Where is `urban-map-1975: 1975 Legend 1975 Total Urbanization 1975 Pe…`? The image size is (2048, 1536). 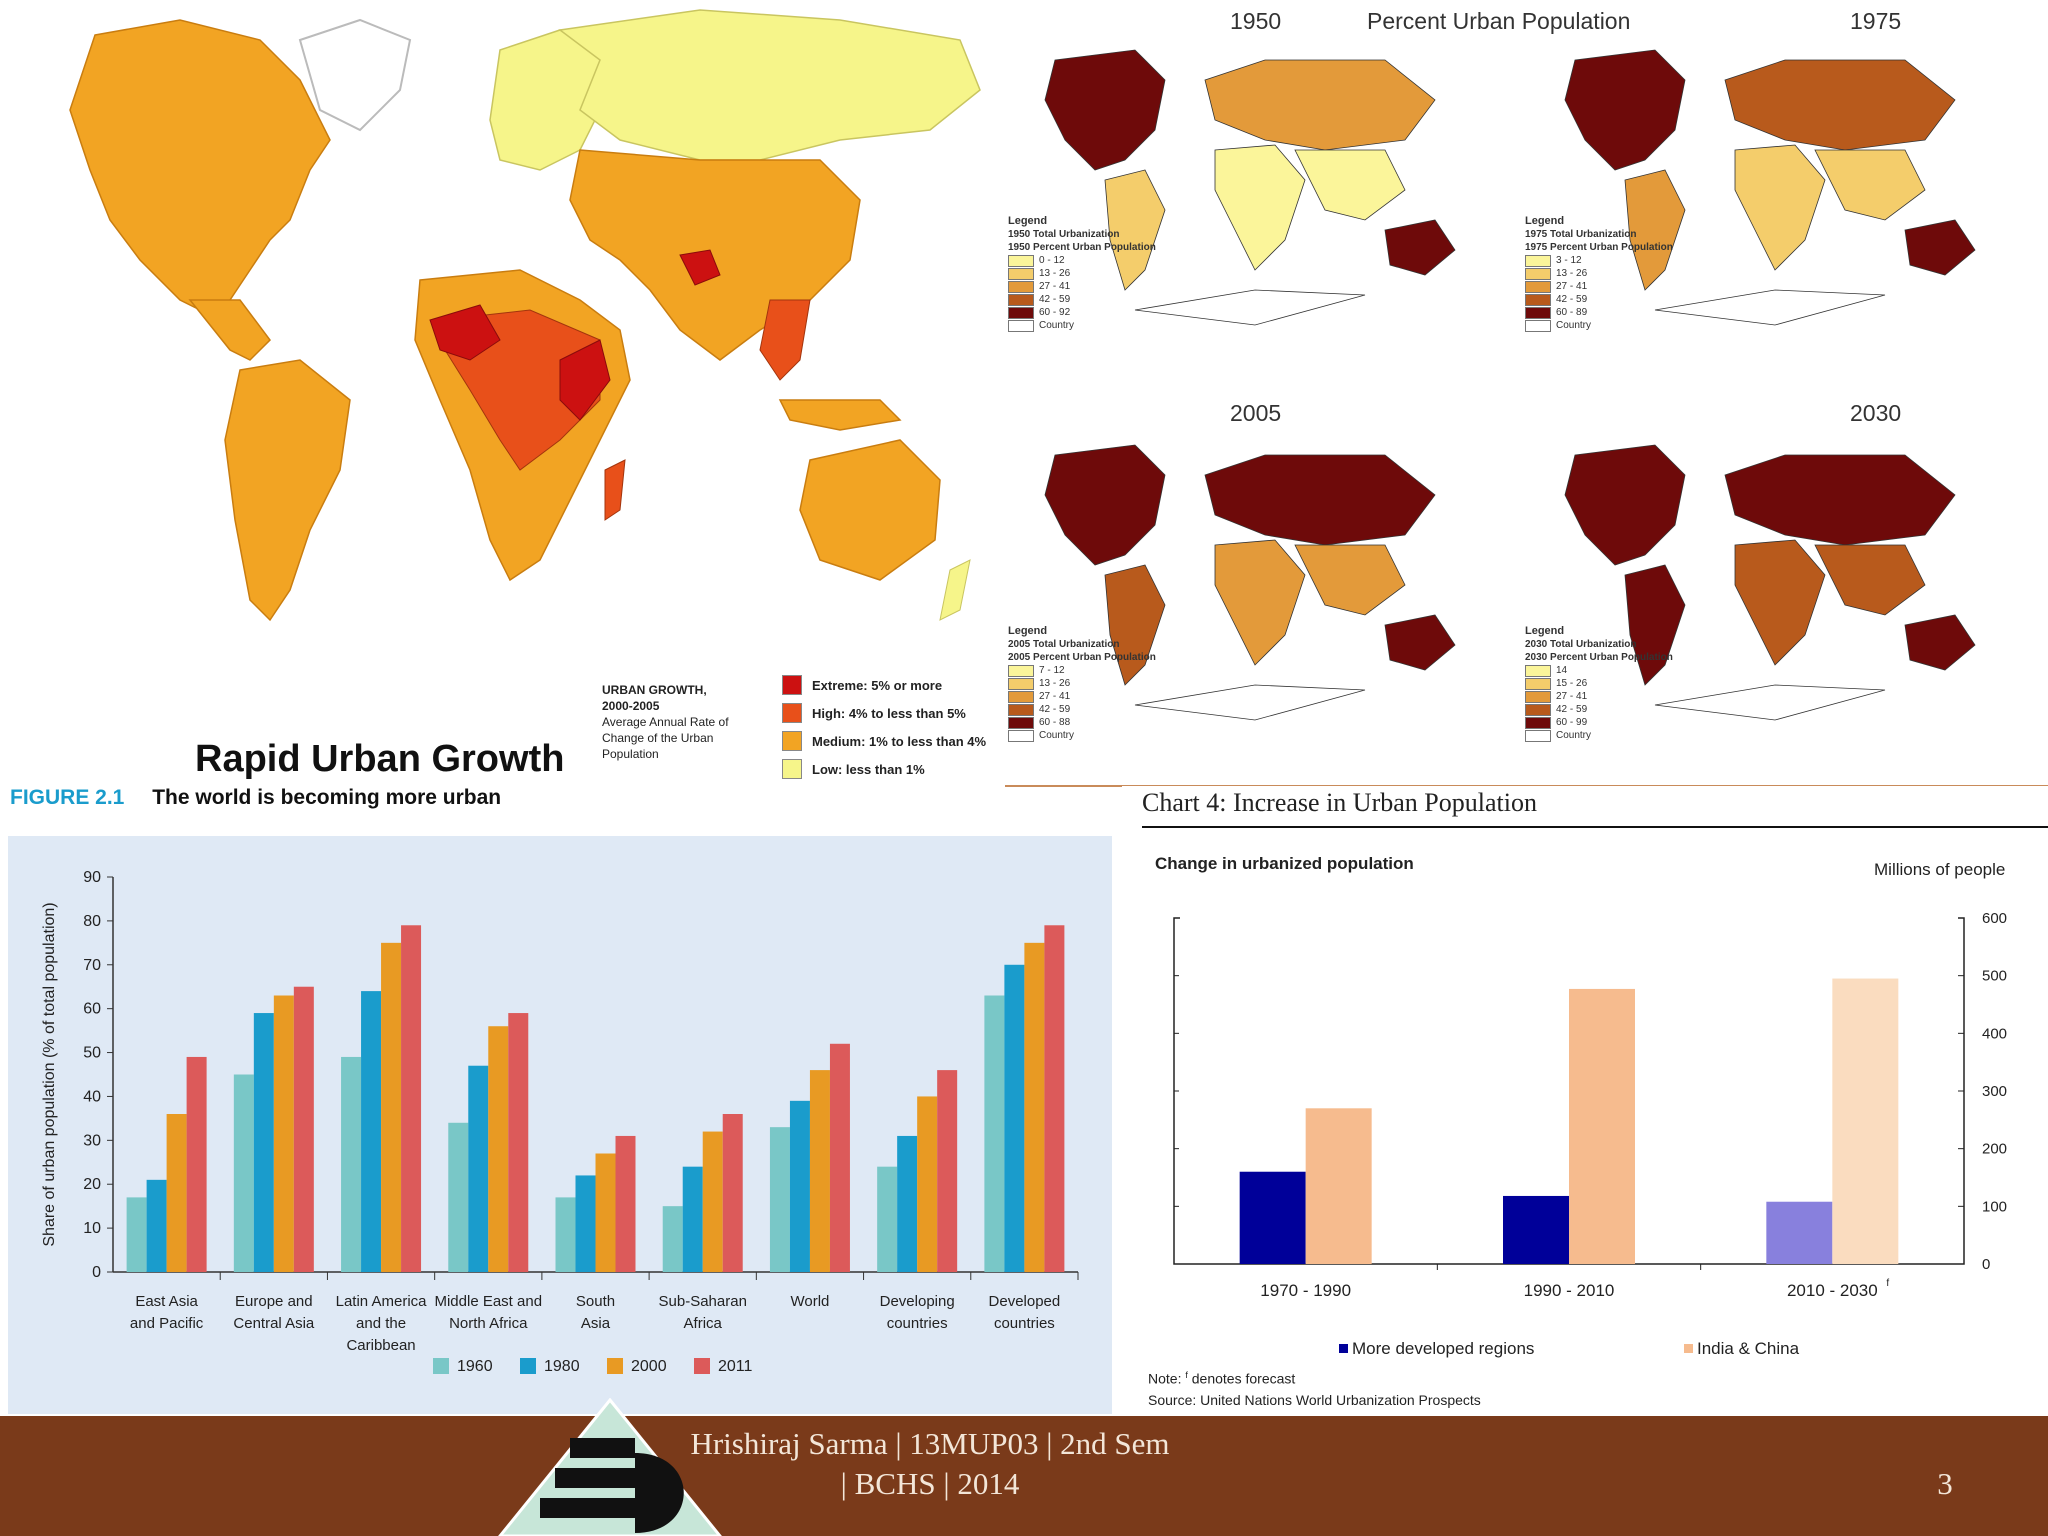 urban-map-1975: 1975 Legend 1975 Total Urbanization 1975 Pe… is located at coordinates (1785, 197).